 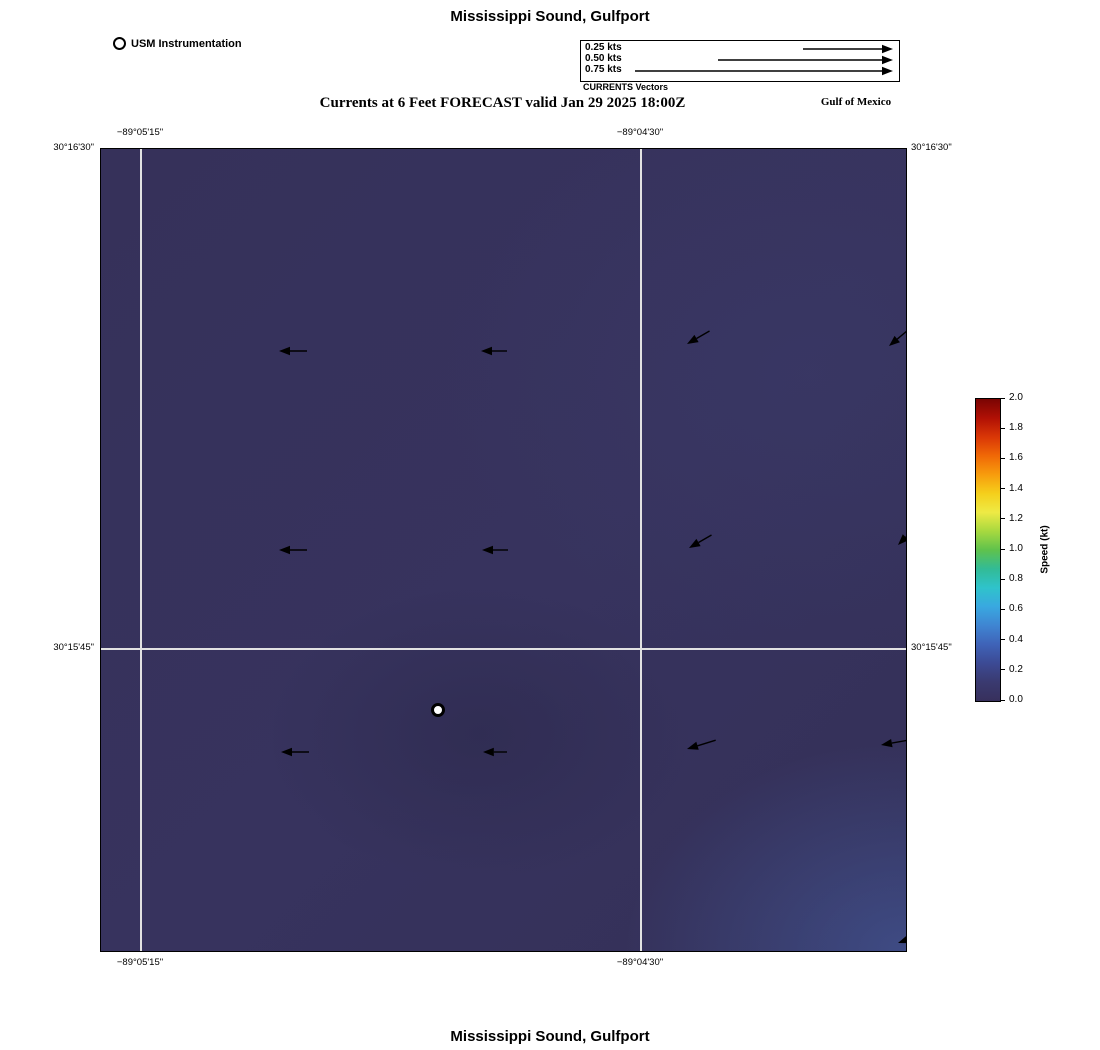 I want to click on instrument-marker, so click(x=438, y=710).